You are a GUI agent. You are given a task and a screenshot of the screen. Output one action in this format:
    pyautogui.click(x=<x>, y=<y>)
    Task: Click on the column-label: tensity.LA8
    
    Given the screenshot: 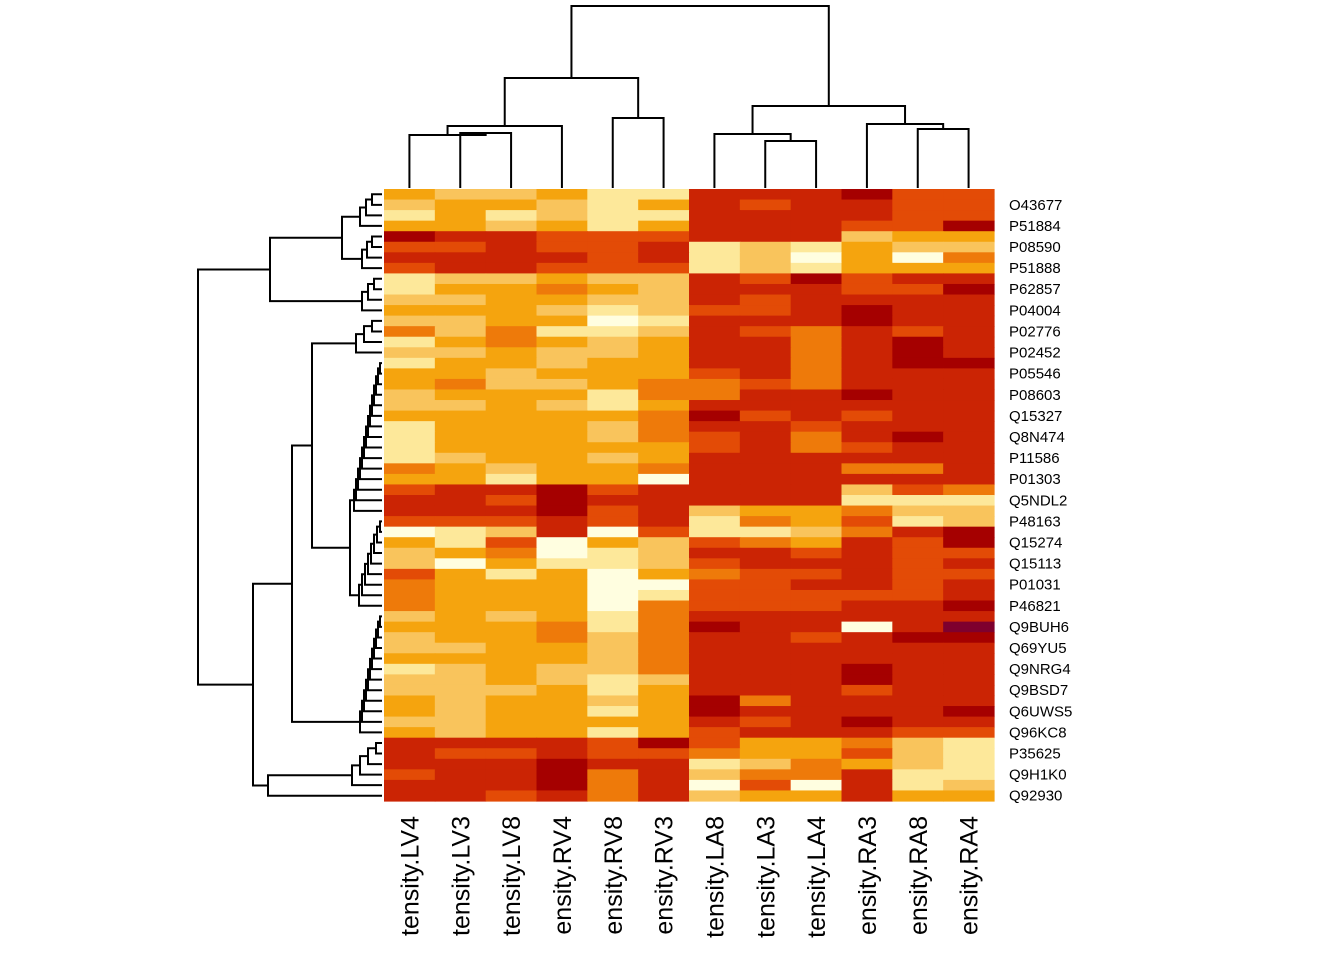 What is the action you would take?
    pyautogui.click(x=715, y=877)
    